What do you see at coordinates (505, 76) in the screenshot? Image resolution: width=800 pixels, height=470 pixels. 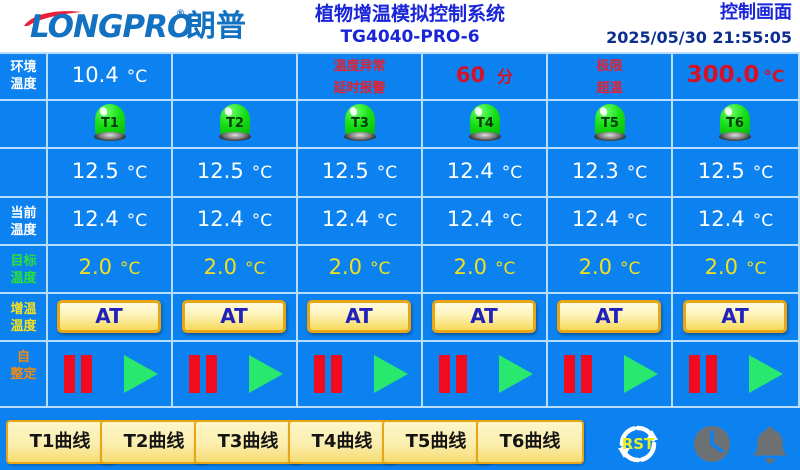 I see `alarm-delay-minutes-unit: 分` at bounding box center [505, 76].